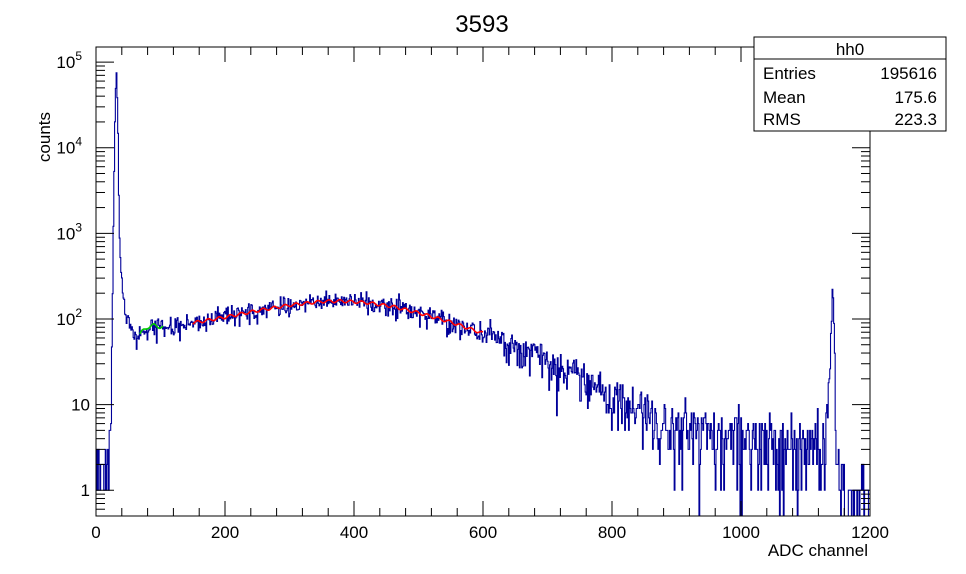 This screenshot has width=966, height=574. What do you see at coordinates (151, 328) in the screenshot?
I see `fit-curve-small` at bounding box center [151, 328].